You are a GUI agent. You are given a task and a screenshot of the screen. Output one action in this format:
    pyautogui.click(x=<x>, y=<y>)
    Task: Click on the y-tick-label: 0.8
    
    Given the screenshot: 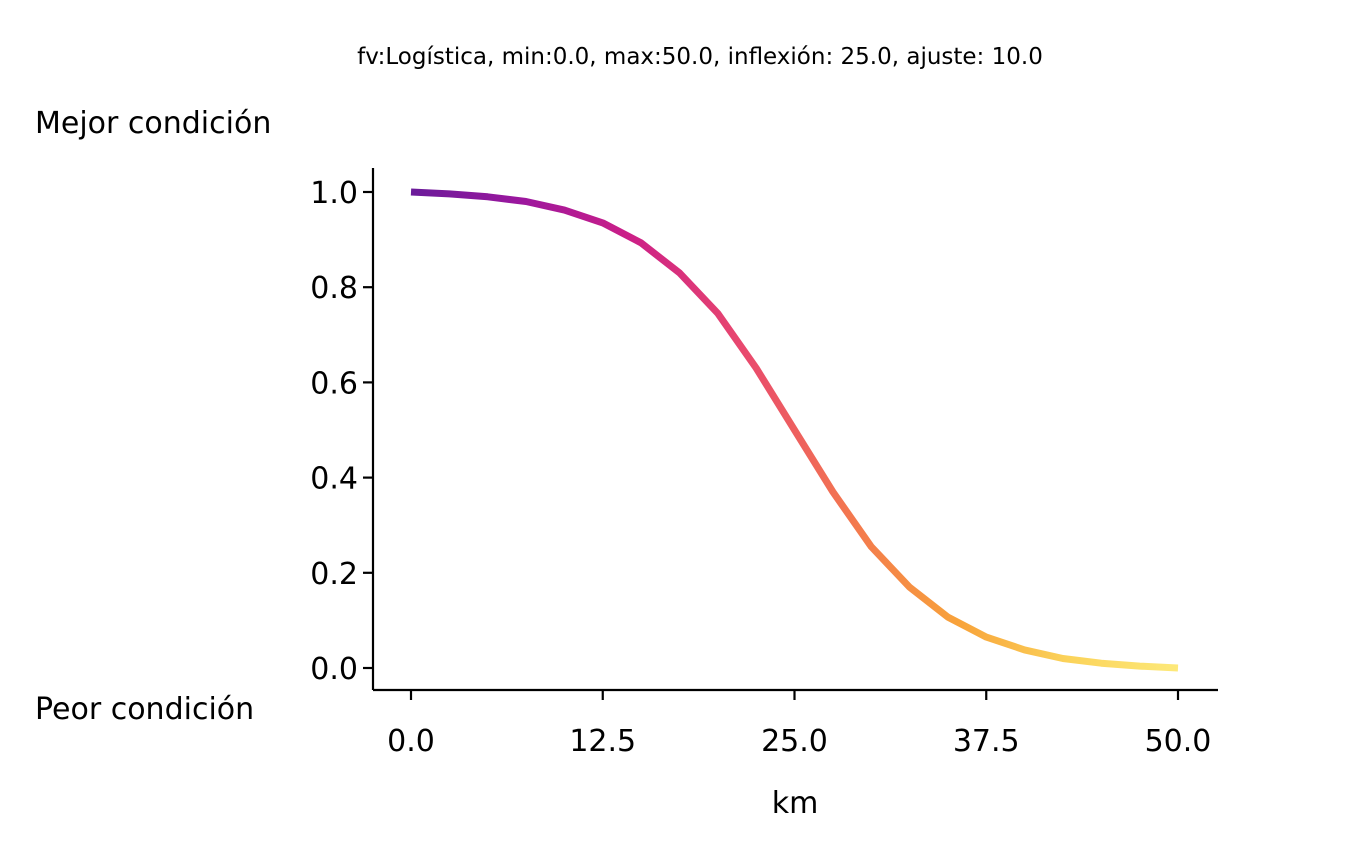 What is the action you would take?
    pyautogui.click(x=334, y=288)
    